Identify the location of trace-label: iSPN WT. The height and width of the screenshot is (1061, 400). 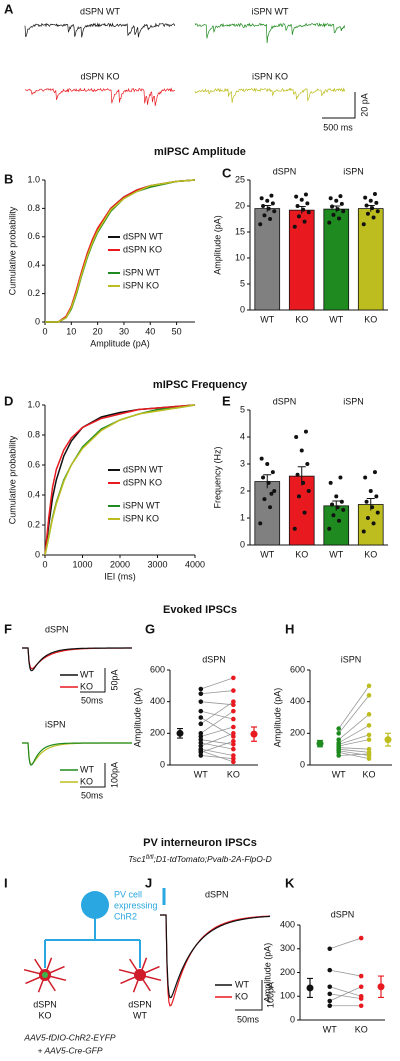
(271, 11).